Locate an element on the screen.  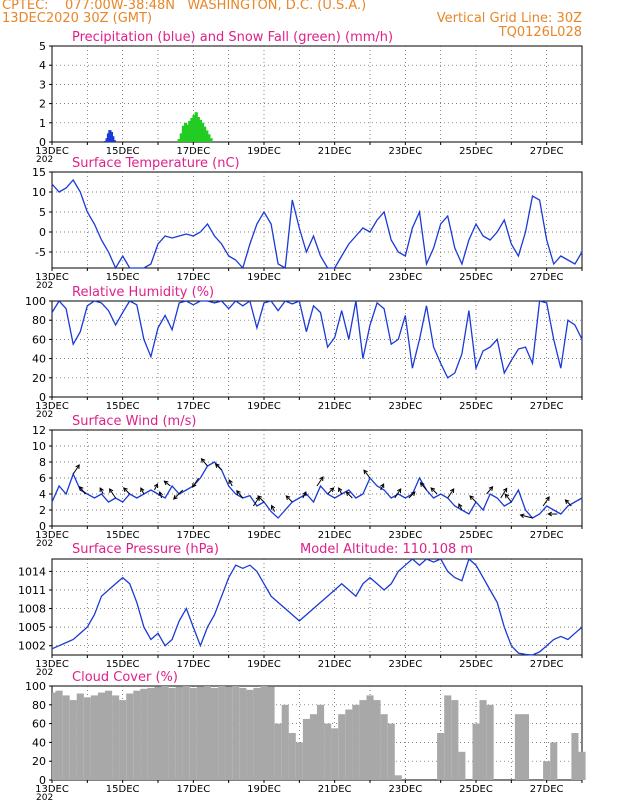
cloud-ytick-label: 40 is located at coordinates (39, 742).